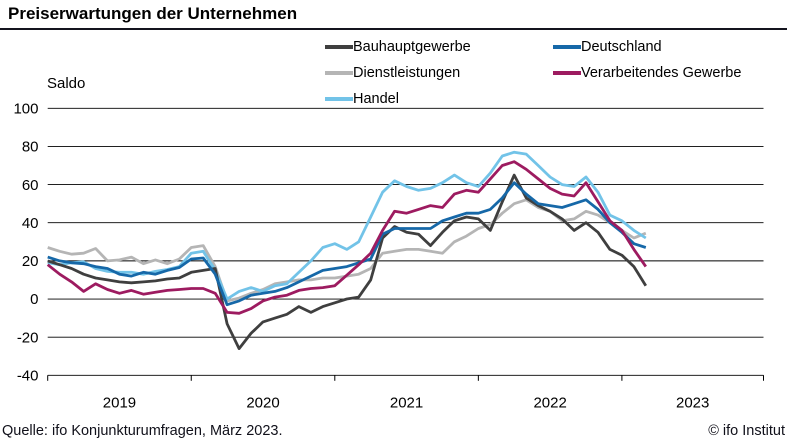 The image size is (787, 443). I want to click on y-tick-label: 80, so click(30, 147).